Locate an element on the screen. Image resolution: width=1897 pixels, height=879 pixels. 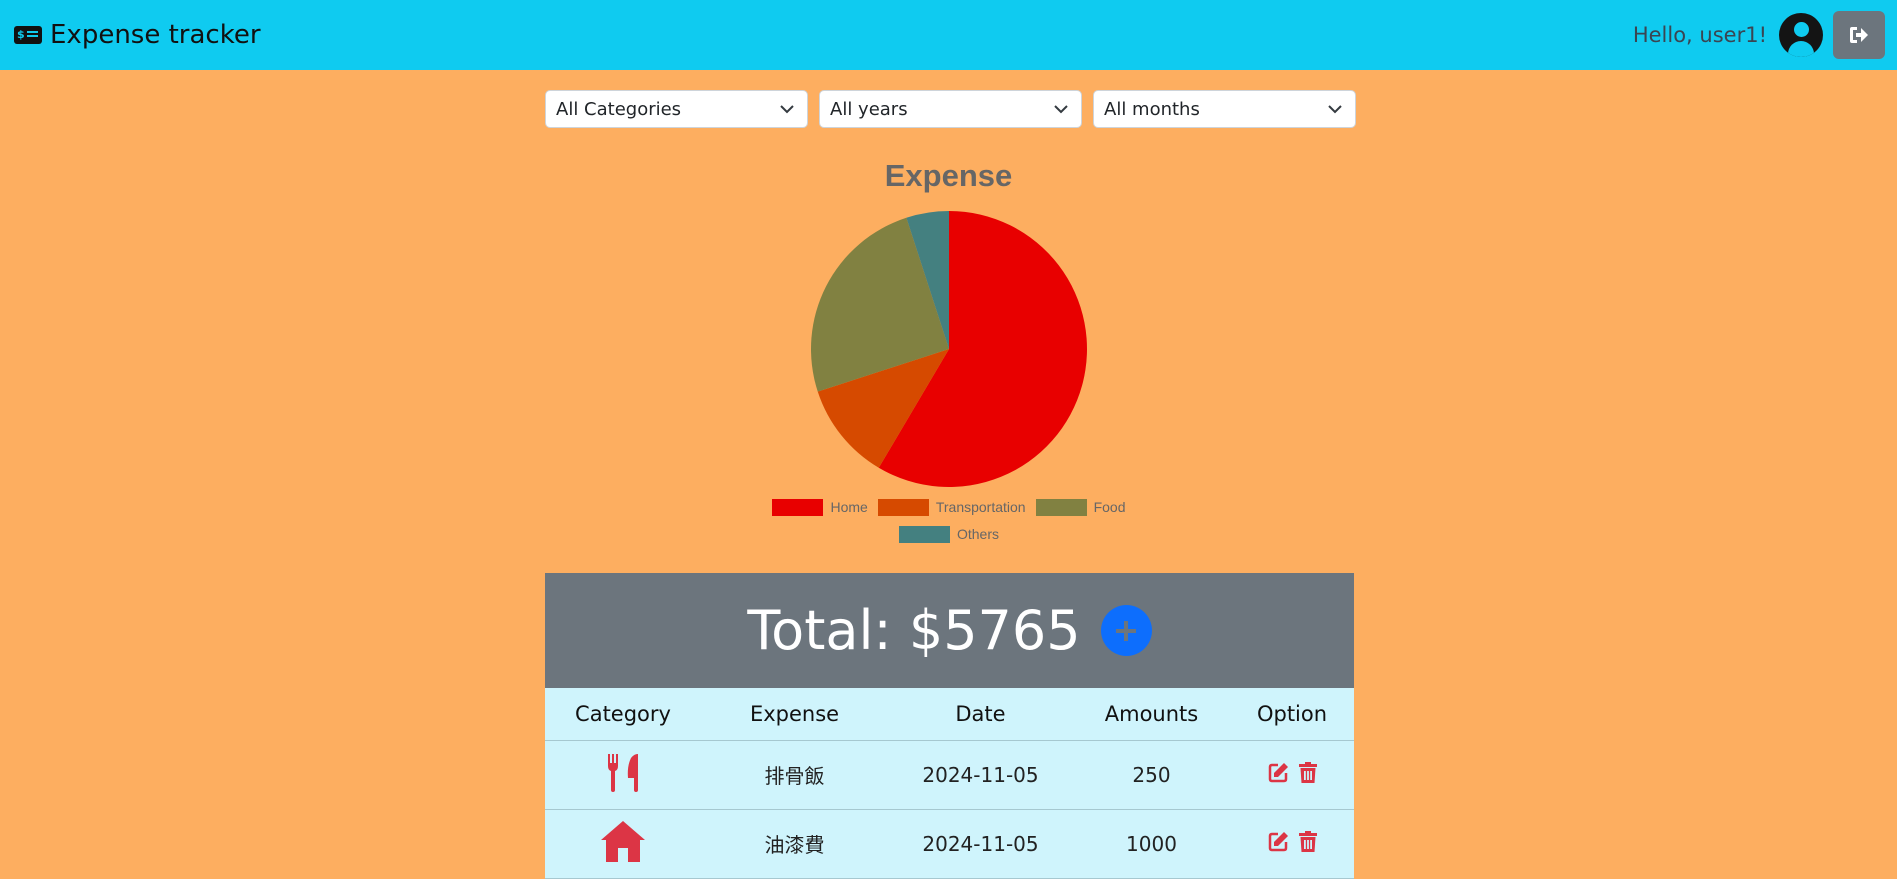
money-bill-icon: $ is located at coordinates (28, 35).